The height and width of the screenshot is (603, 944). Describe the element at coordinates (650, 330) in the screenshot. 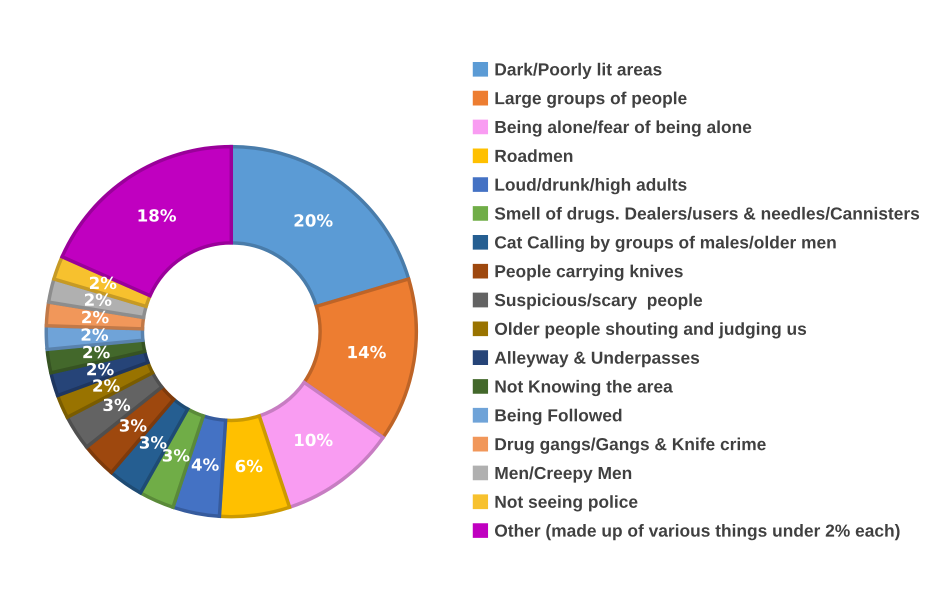

I see `legend-label: Older people shouting and judging us` at that location.